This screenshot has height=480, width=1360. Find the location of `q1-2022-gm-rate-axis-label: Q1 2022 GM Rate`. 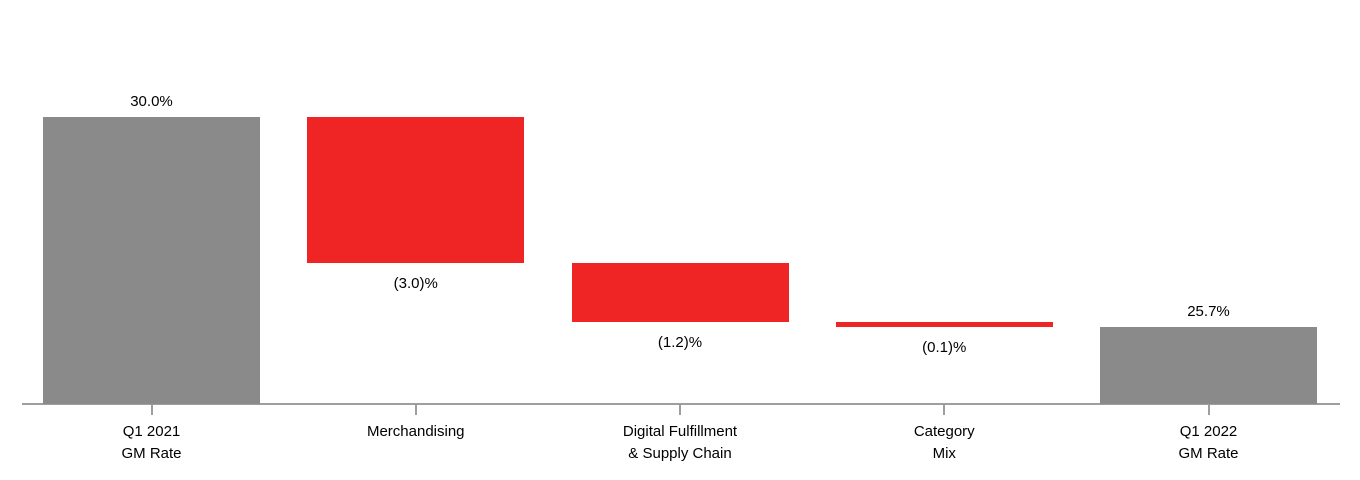

q1-2022-gm-rate-axis-label: Q1 2022 GM Rate is located at coordinates (1209, 443).